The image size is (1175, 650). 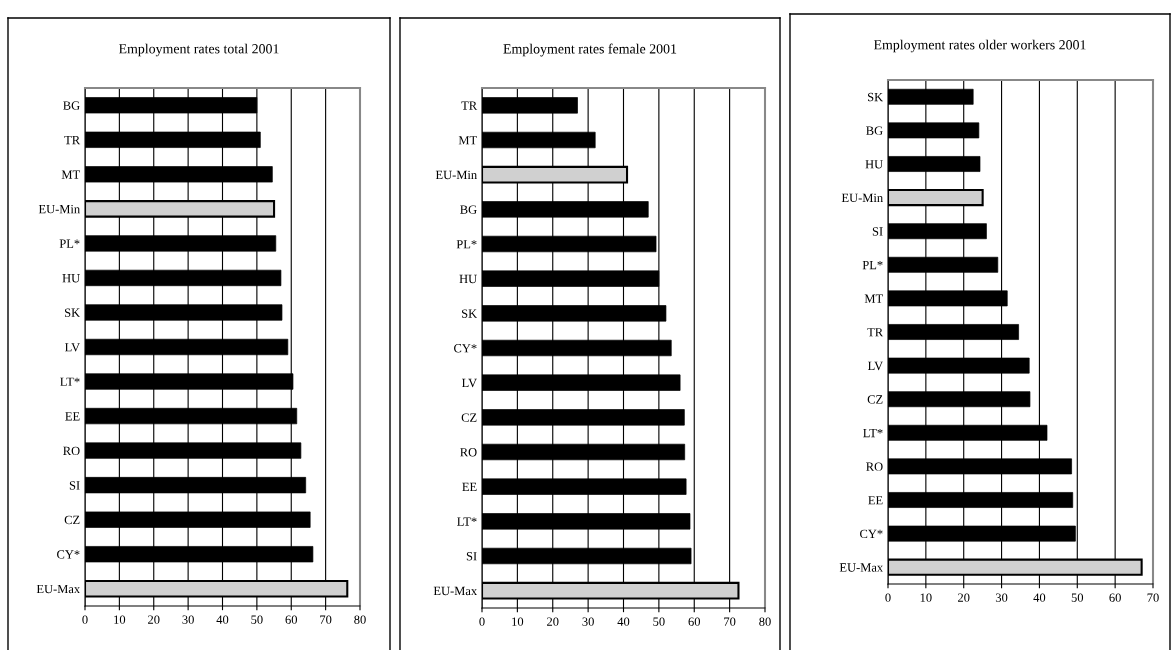 I want to click on chart-title: Employment rates total 2001, so click(x=198, y=50).